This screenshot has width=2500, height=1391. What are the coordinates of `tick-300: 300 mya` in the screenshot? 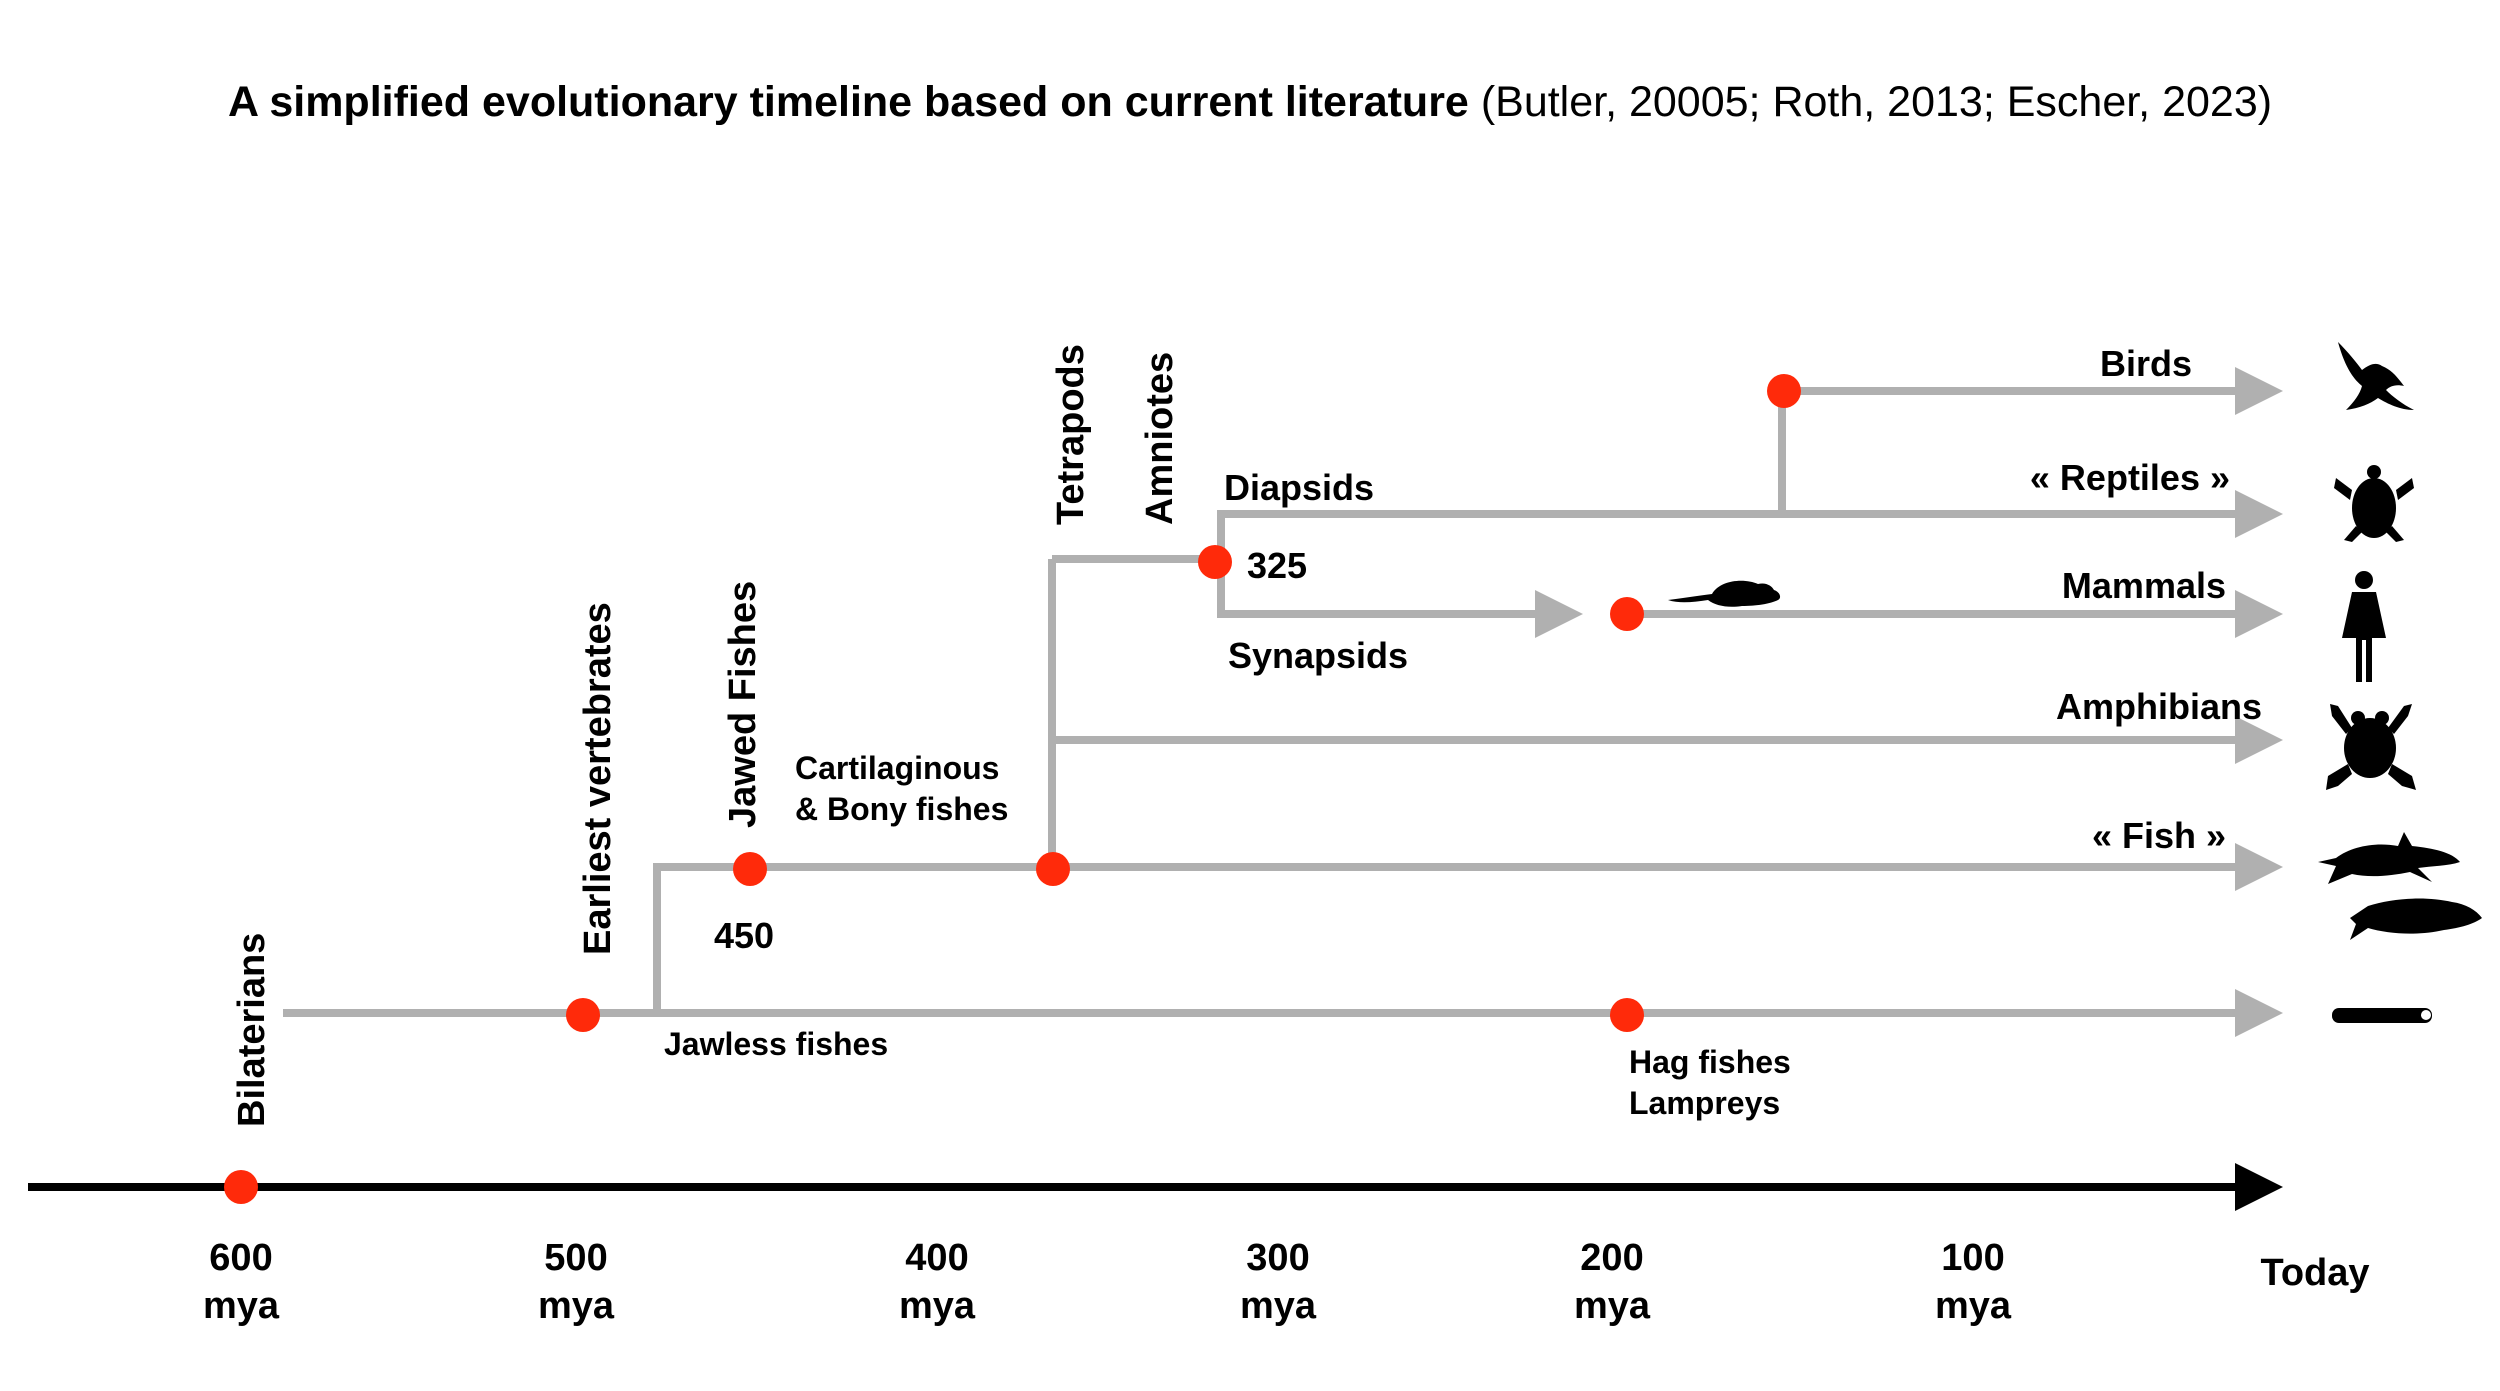 It's located at (1278, 1282).